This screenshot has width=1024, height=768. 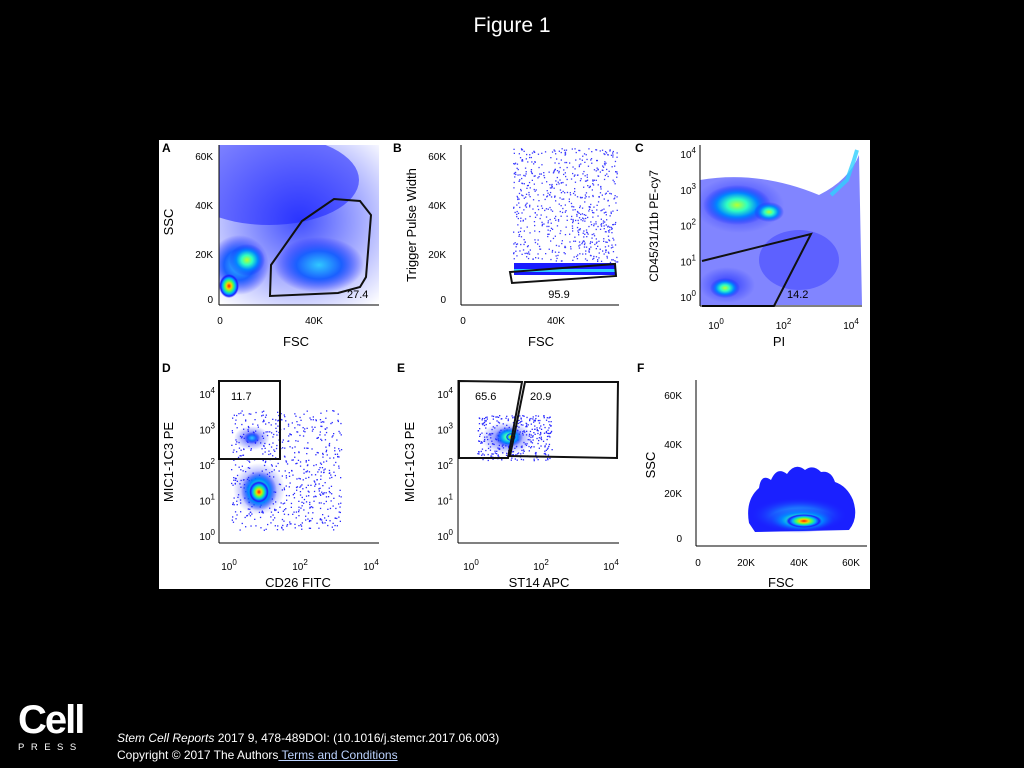 I want to click on terms-and-conditions-link: Terms and Conditions, so click(x=338, y=755).